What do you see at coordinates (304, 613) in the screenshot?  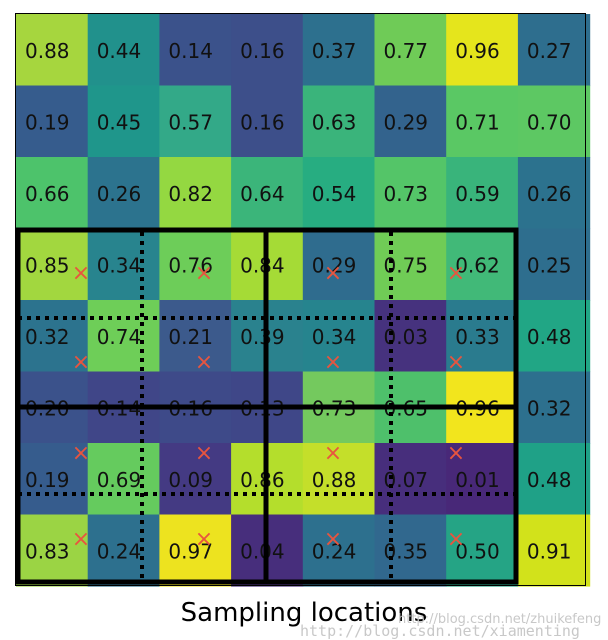 I see `caption: Sampling locations` at bounding box center [304, 613].